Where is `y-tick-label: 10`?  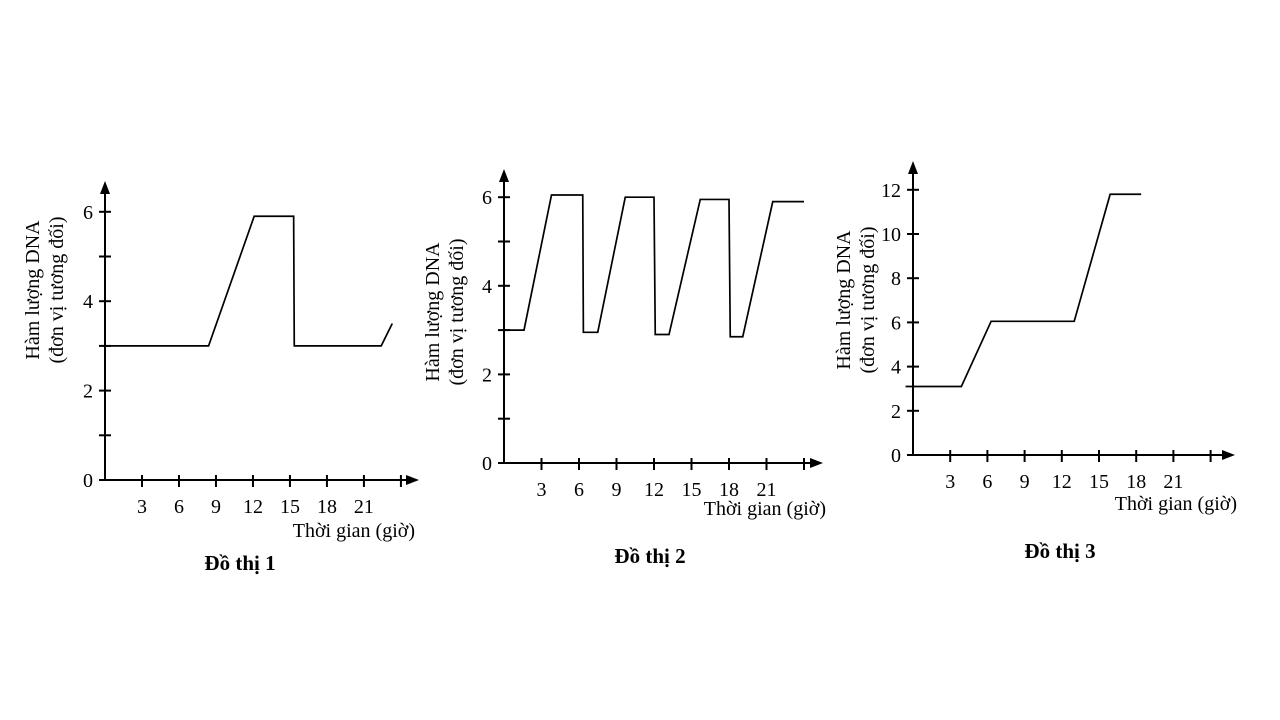 y-tick-label: 10 is located at coordinates (891, 235).